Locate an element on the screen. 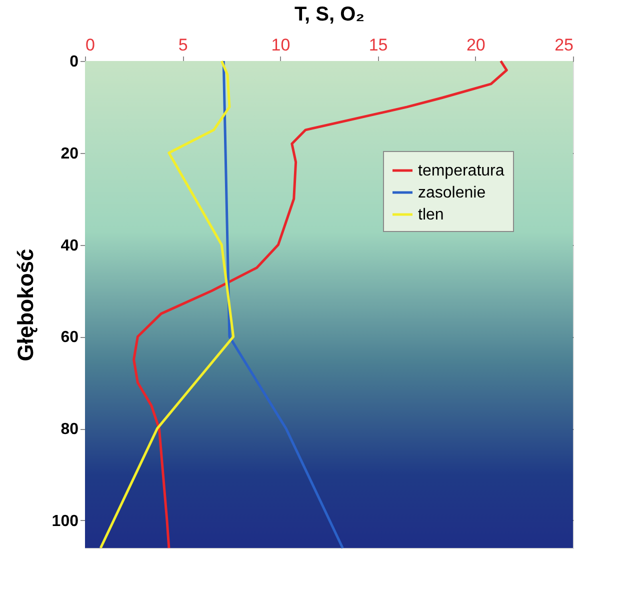 The width and height of the screenshot is (628, 611). x-axis-title: T, S, O₂ is located at coordinates (329, 15).